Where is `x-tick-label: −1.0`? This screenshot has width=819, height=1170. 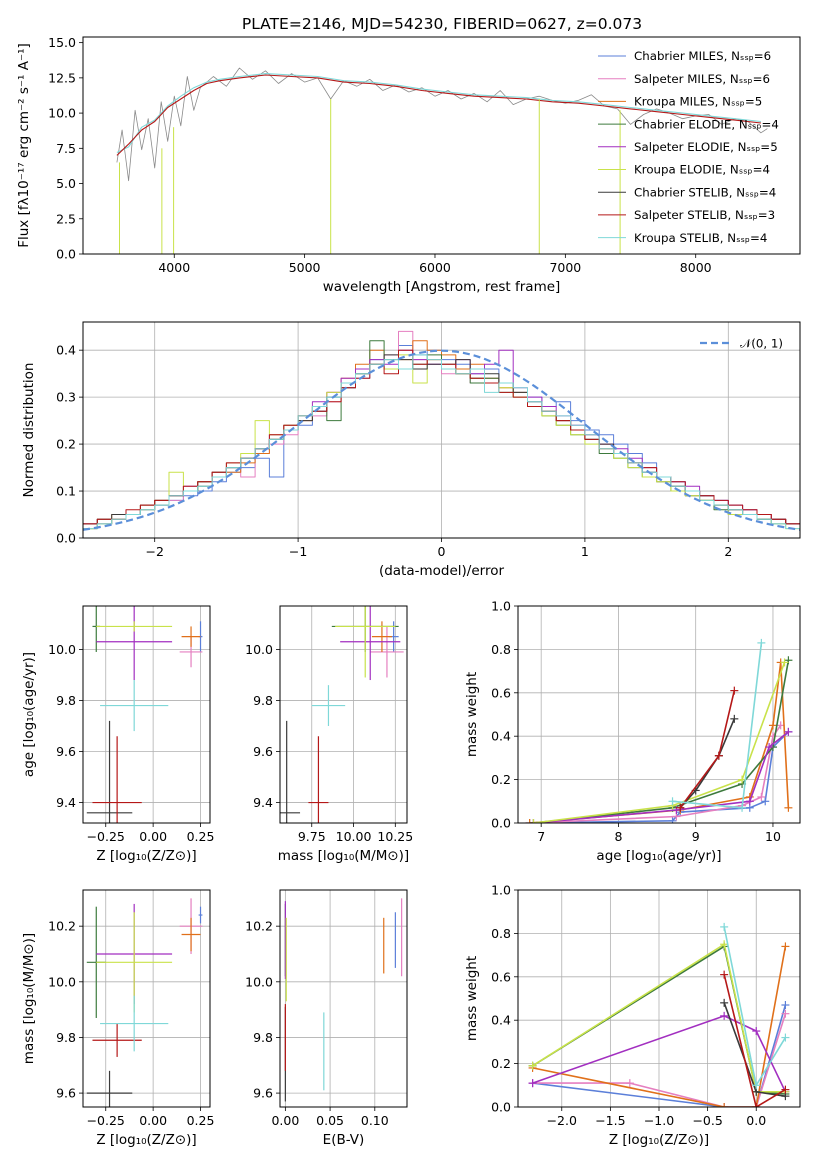 x-tick-label: −1.0 is located at coordinates (659, 1120).